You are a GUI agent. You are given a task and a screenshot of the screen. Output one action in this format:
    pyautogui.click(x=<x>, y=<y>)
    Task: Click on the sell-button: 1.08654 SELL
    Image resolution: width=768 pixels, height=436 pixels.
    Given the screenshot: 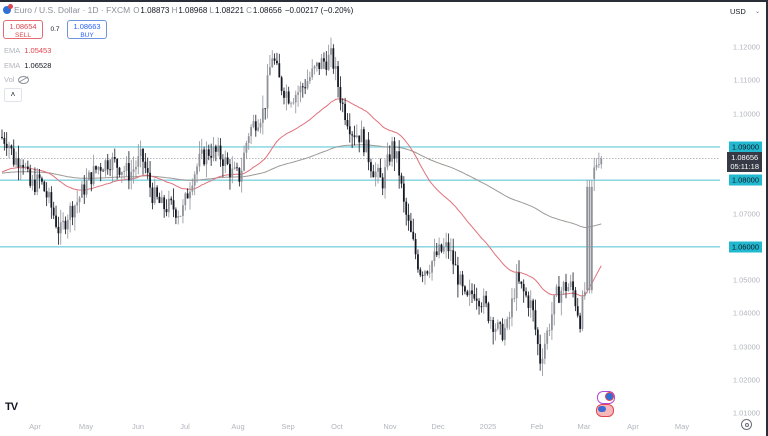 What is the action you would take?
    pyautogui.click(x=23, y=29)
    